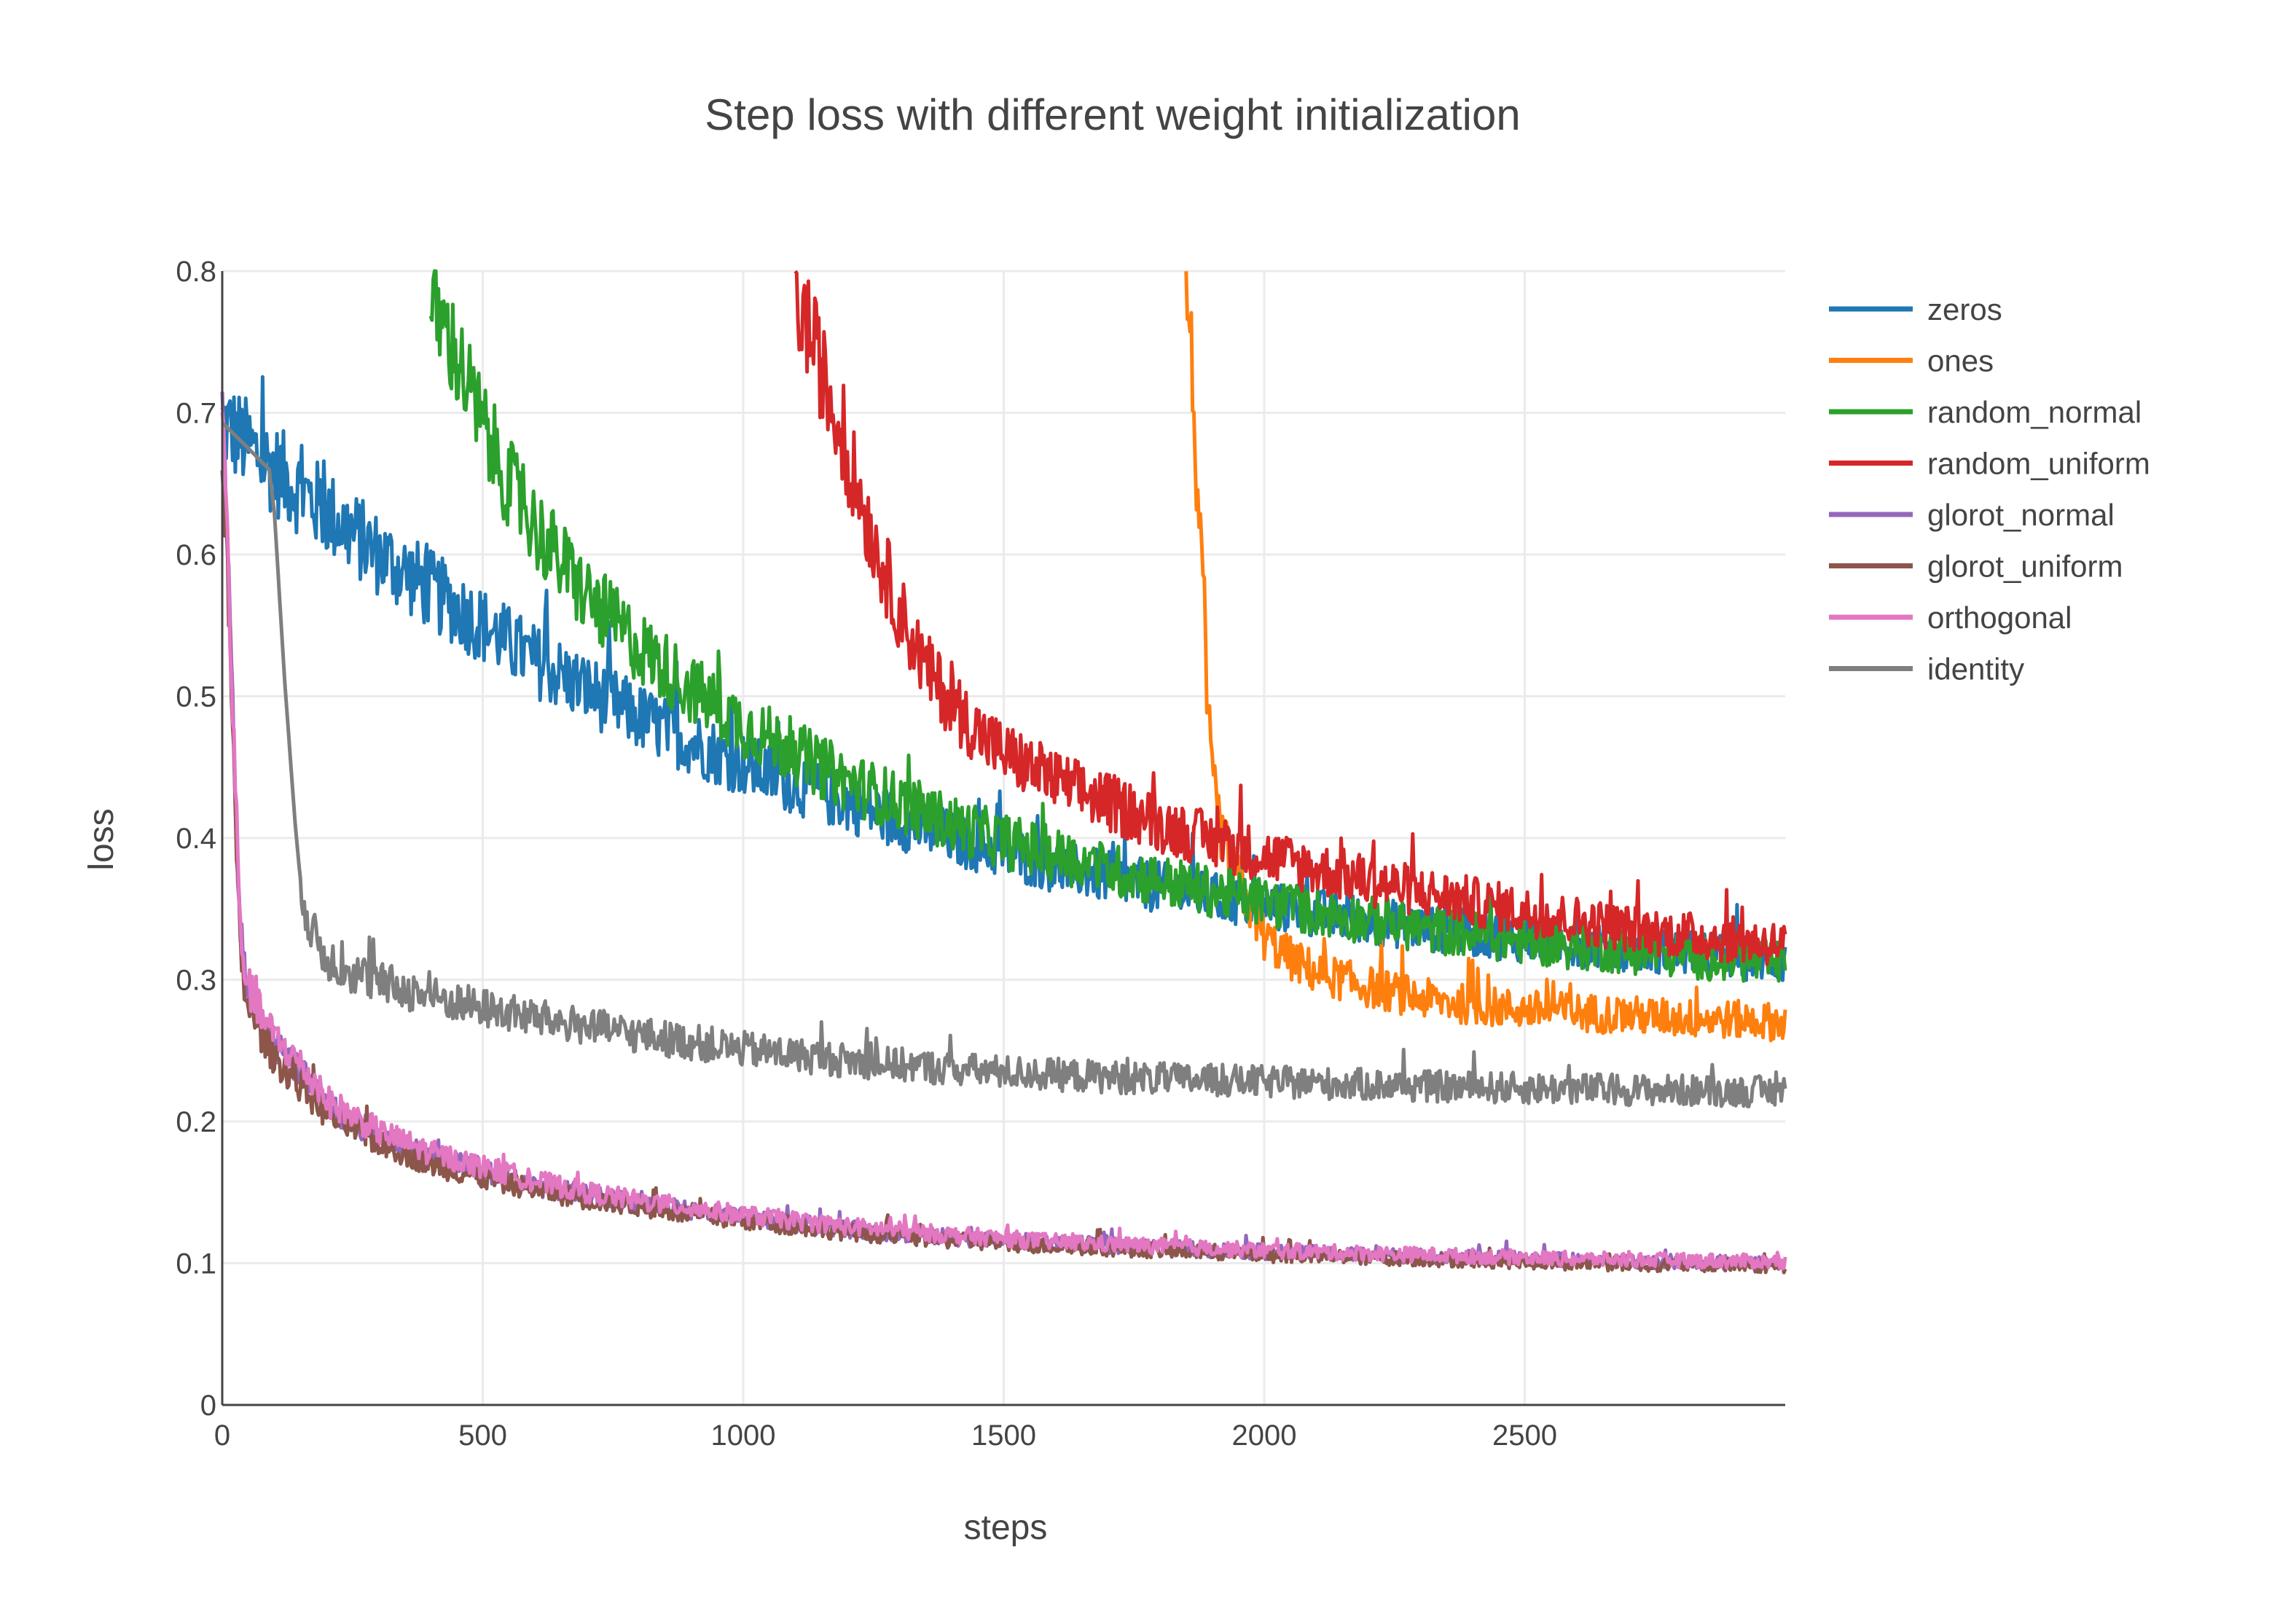 Image resolution: width=2296 pixels, height=1617 pixels. I want to click on legend-label-glorot_normal: glorot_normal, so click(2021, 515).